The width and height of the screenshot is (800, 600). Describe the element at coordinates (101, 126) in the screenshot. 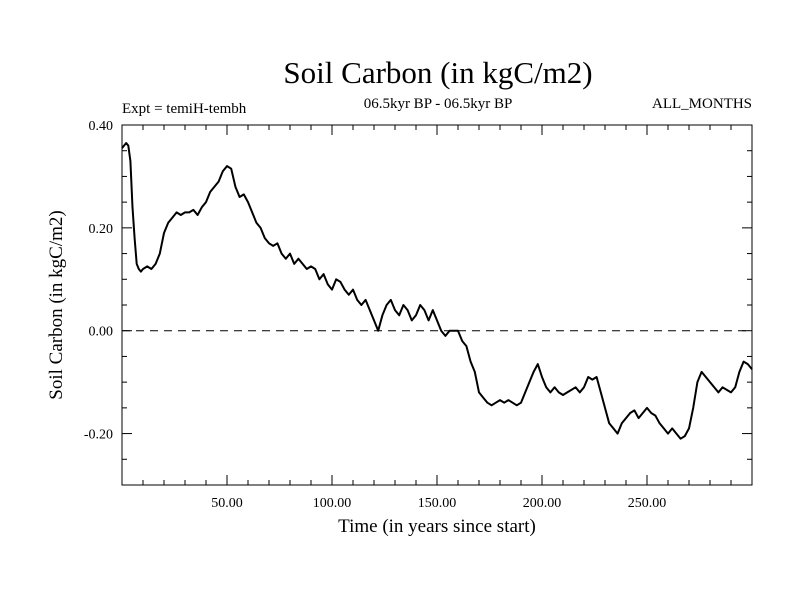

I see `y-tick-label: 0.40` at that location.